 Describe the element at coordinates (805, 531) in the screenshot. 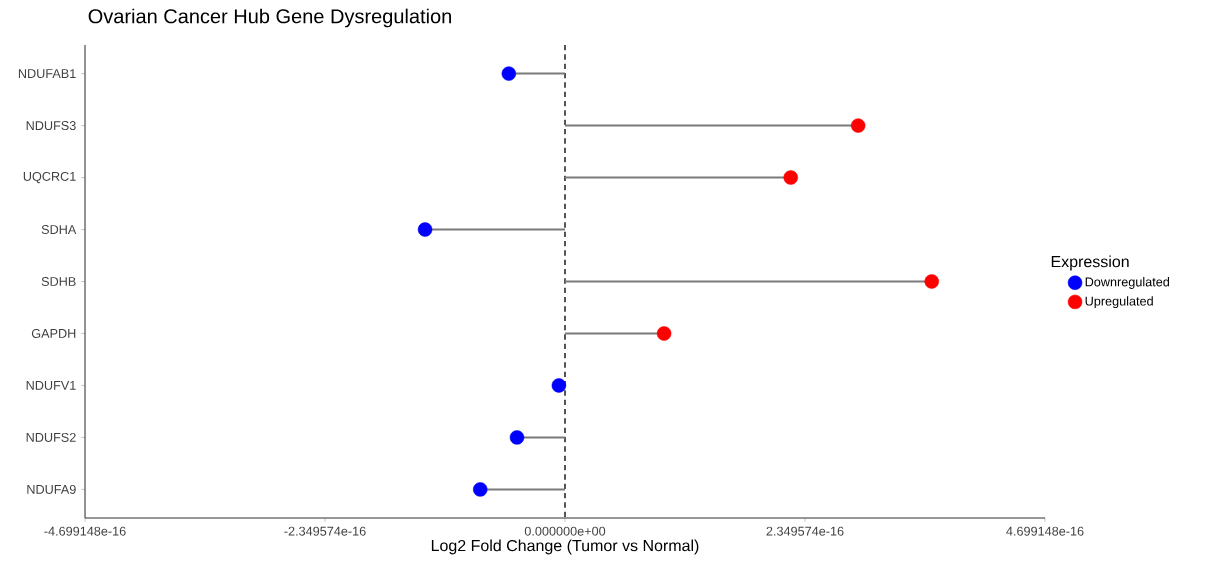

I see `x-tick-label: 2.349574e-16` at that location.